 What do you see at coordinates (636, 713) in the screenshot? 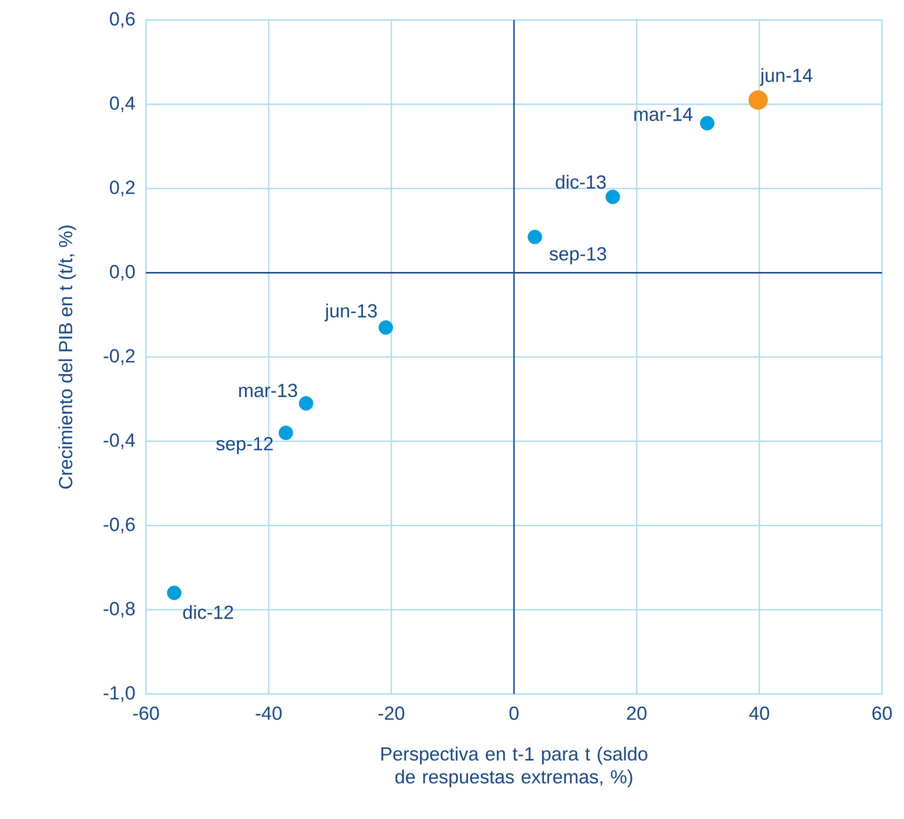
I see `x-tick-label: 20` at bounding box center [636, 713].